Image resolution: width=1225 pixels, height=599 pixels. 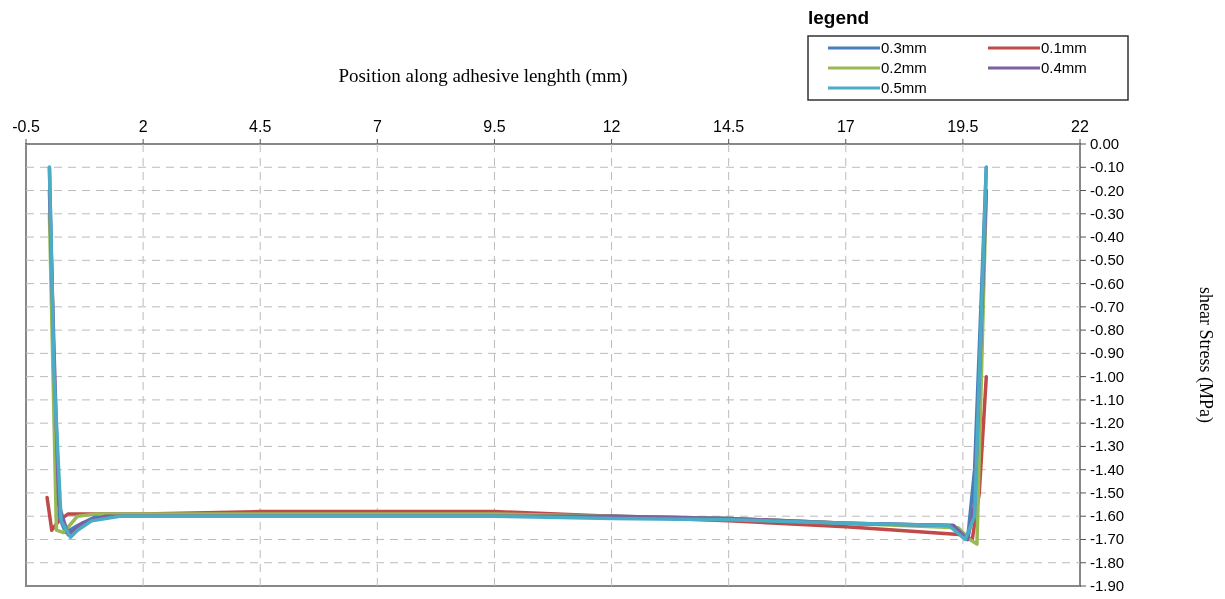 I want to click on legend-title: legend, so click(x=839, y=17).